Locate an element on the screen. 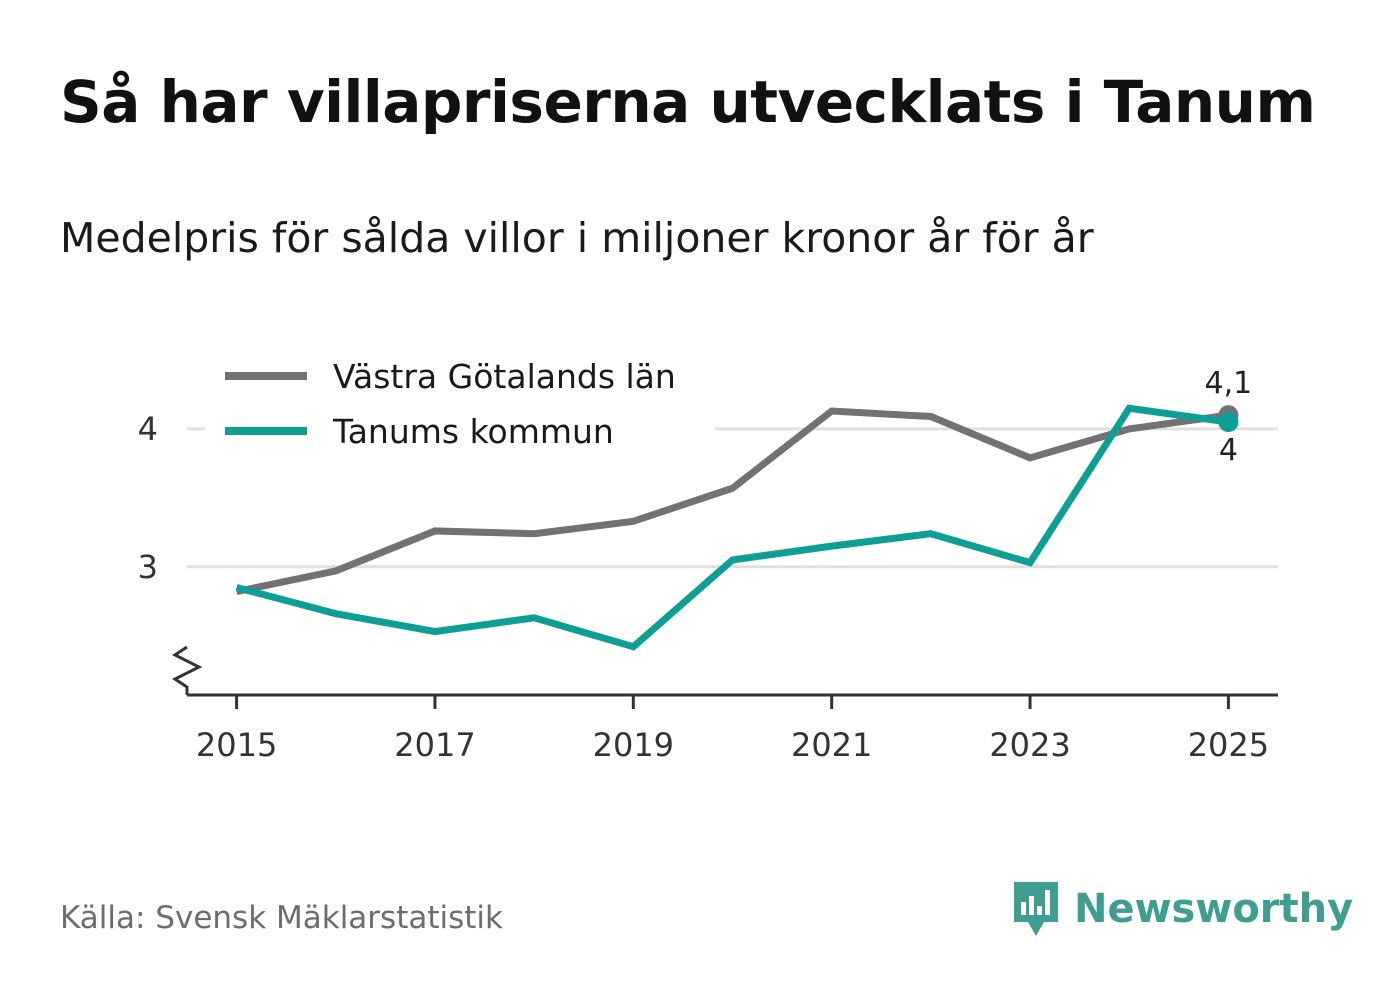 The image size is (1382, 999). axis-break-icon is located at coordinates (187, 670).